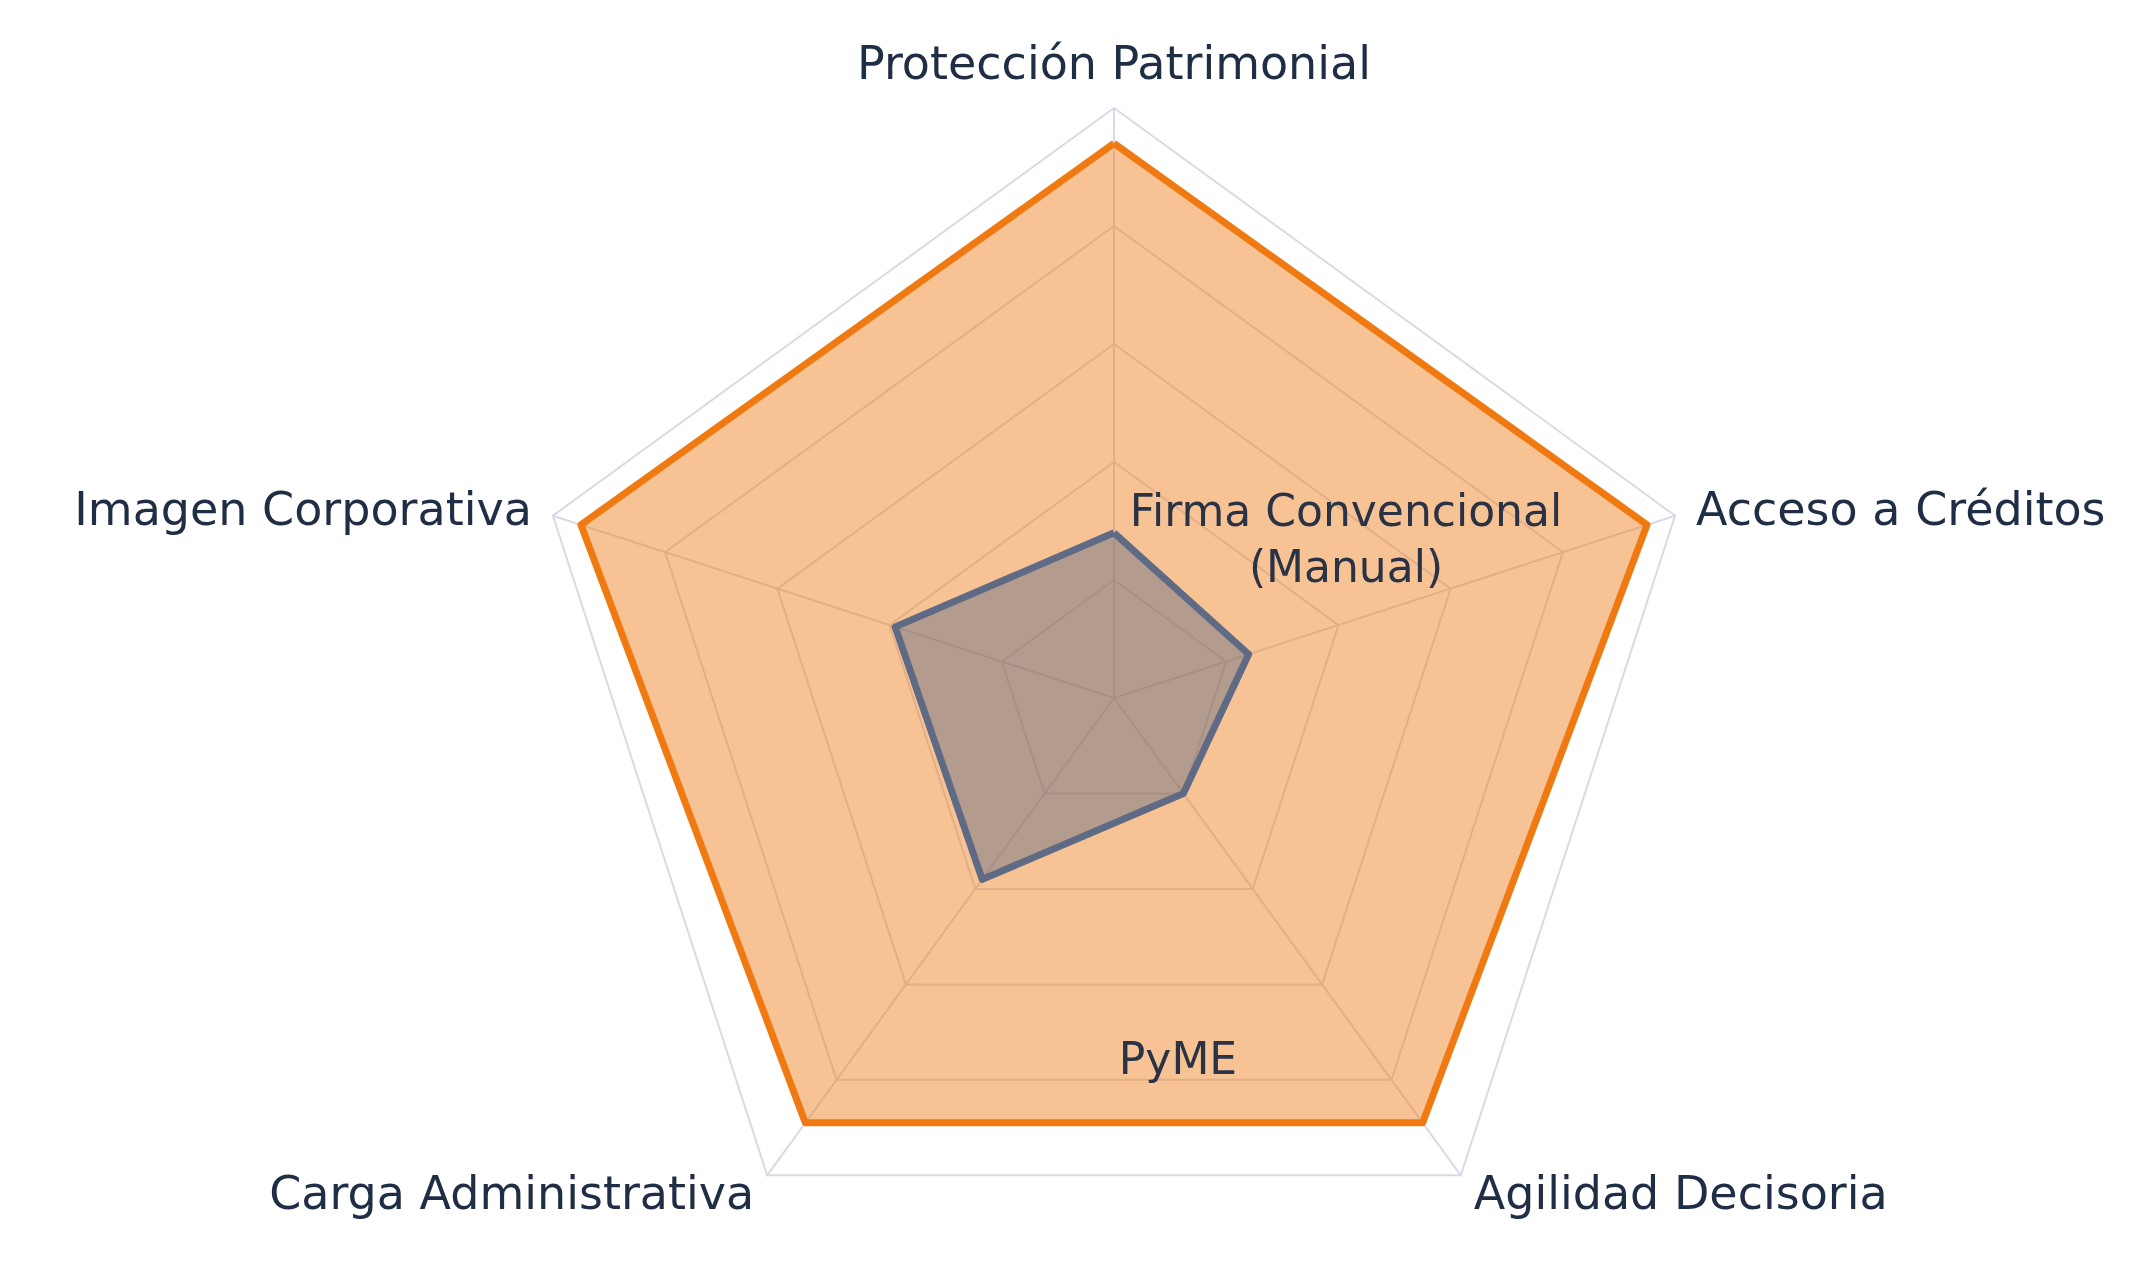 The image size is (2151, 1266). Describe the element at coordinates (1680, 1193) in the screenshot. I see `spoke-label: Agilidad Decisoria` at that location.